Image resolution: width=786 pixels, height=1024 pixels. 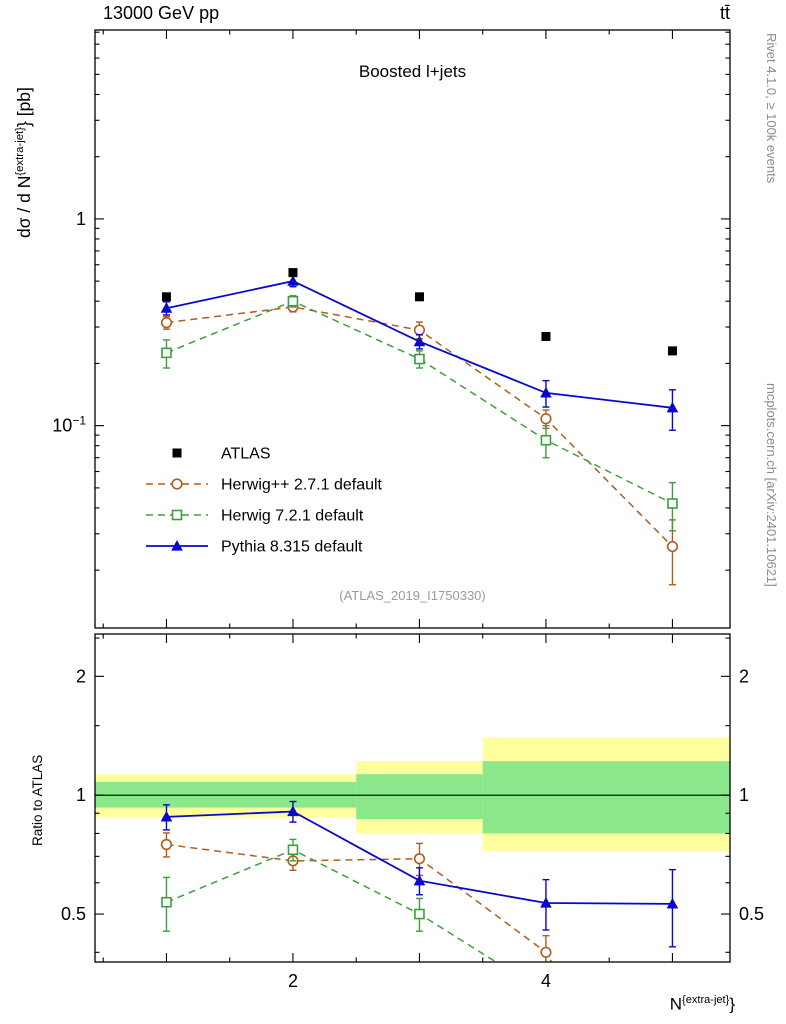 I want to click on ratio-tick-label-right: 1, so click(x=744, y=795).